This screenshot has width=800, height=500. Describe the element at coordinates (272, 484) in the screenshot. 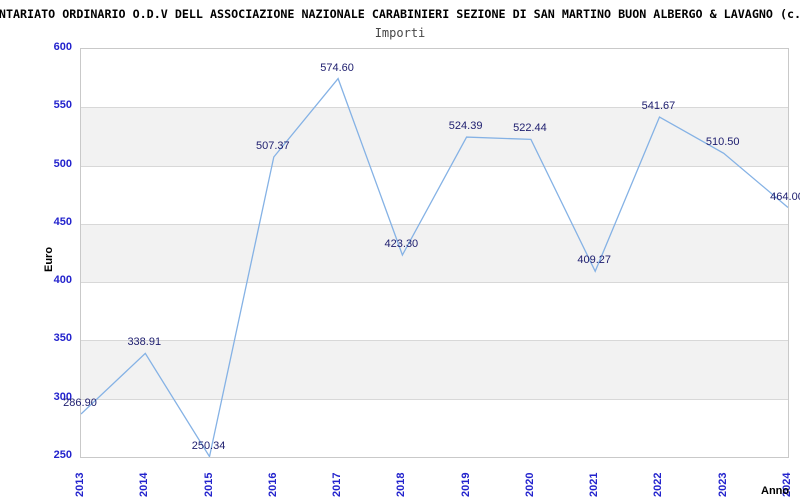

I see `x-axis-tick-label: 2016` at that location.